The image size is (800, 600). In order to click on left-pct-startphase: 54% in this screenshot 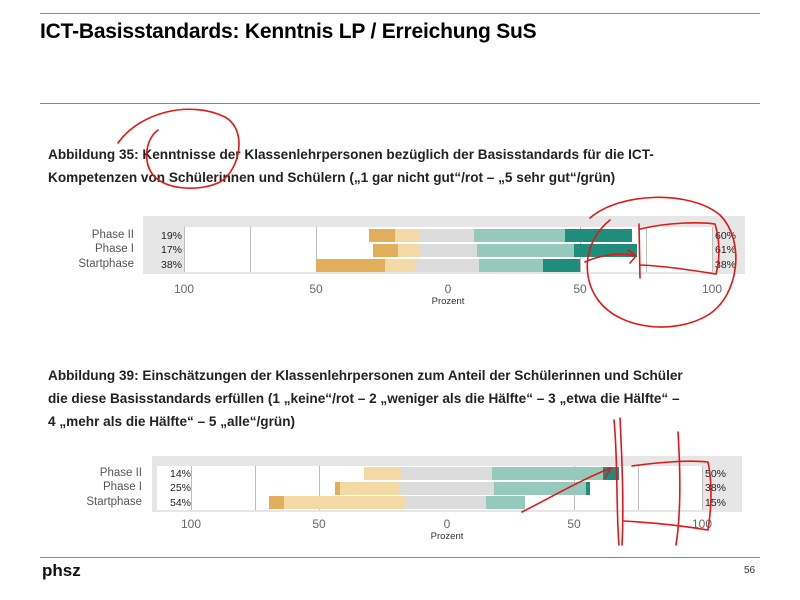, I will do `click(181, 503)`.